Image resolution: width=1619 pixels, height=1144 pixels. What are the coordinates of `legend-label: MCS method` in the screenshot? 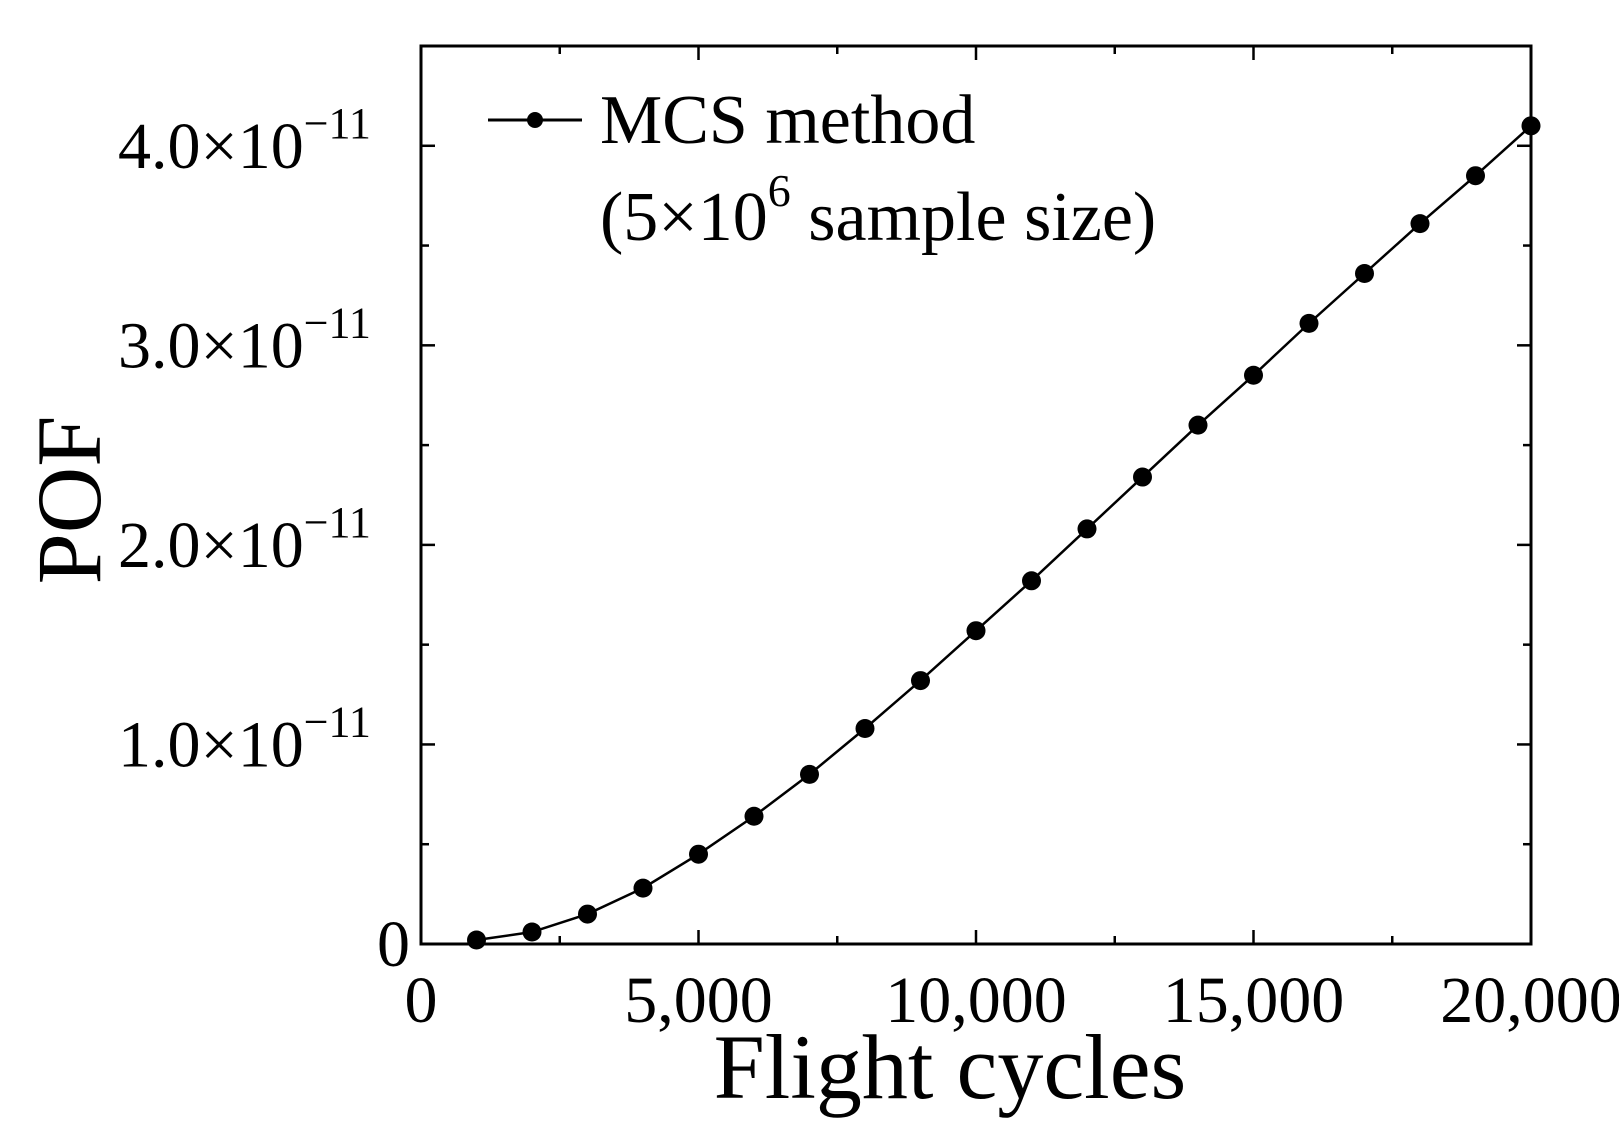 It's located at (787, 120).